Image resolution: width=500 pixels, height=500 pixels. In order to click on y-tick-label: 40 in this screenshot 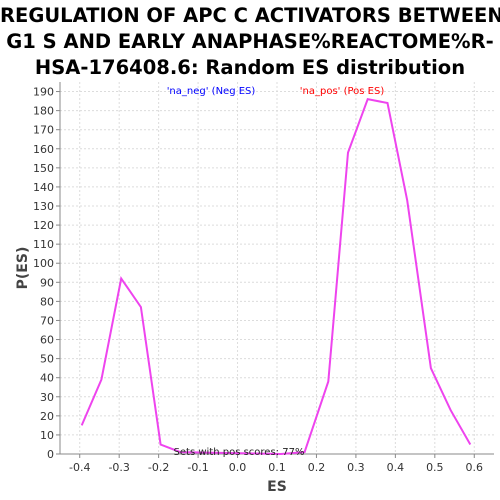, I will do `click(47, 378)`.